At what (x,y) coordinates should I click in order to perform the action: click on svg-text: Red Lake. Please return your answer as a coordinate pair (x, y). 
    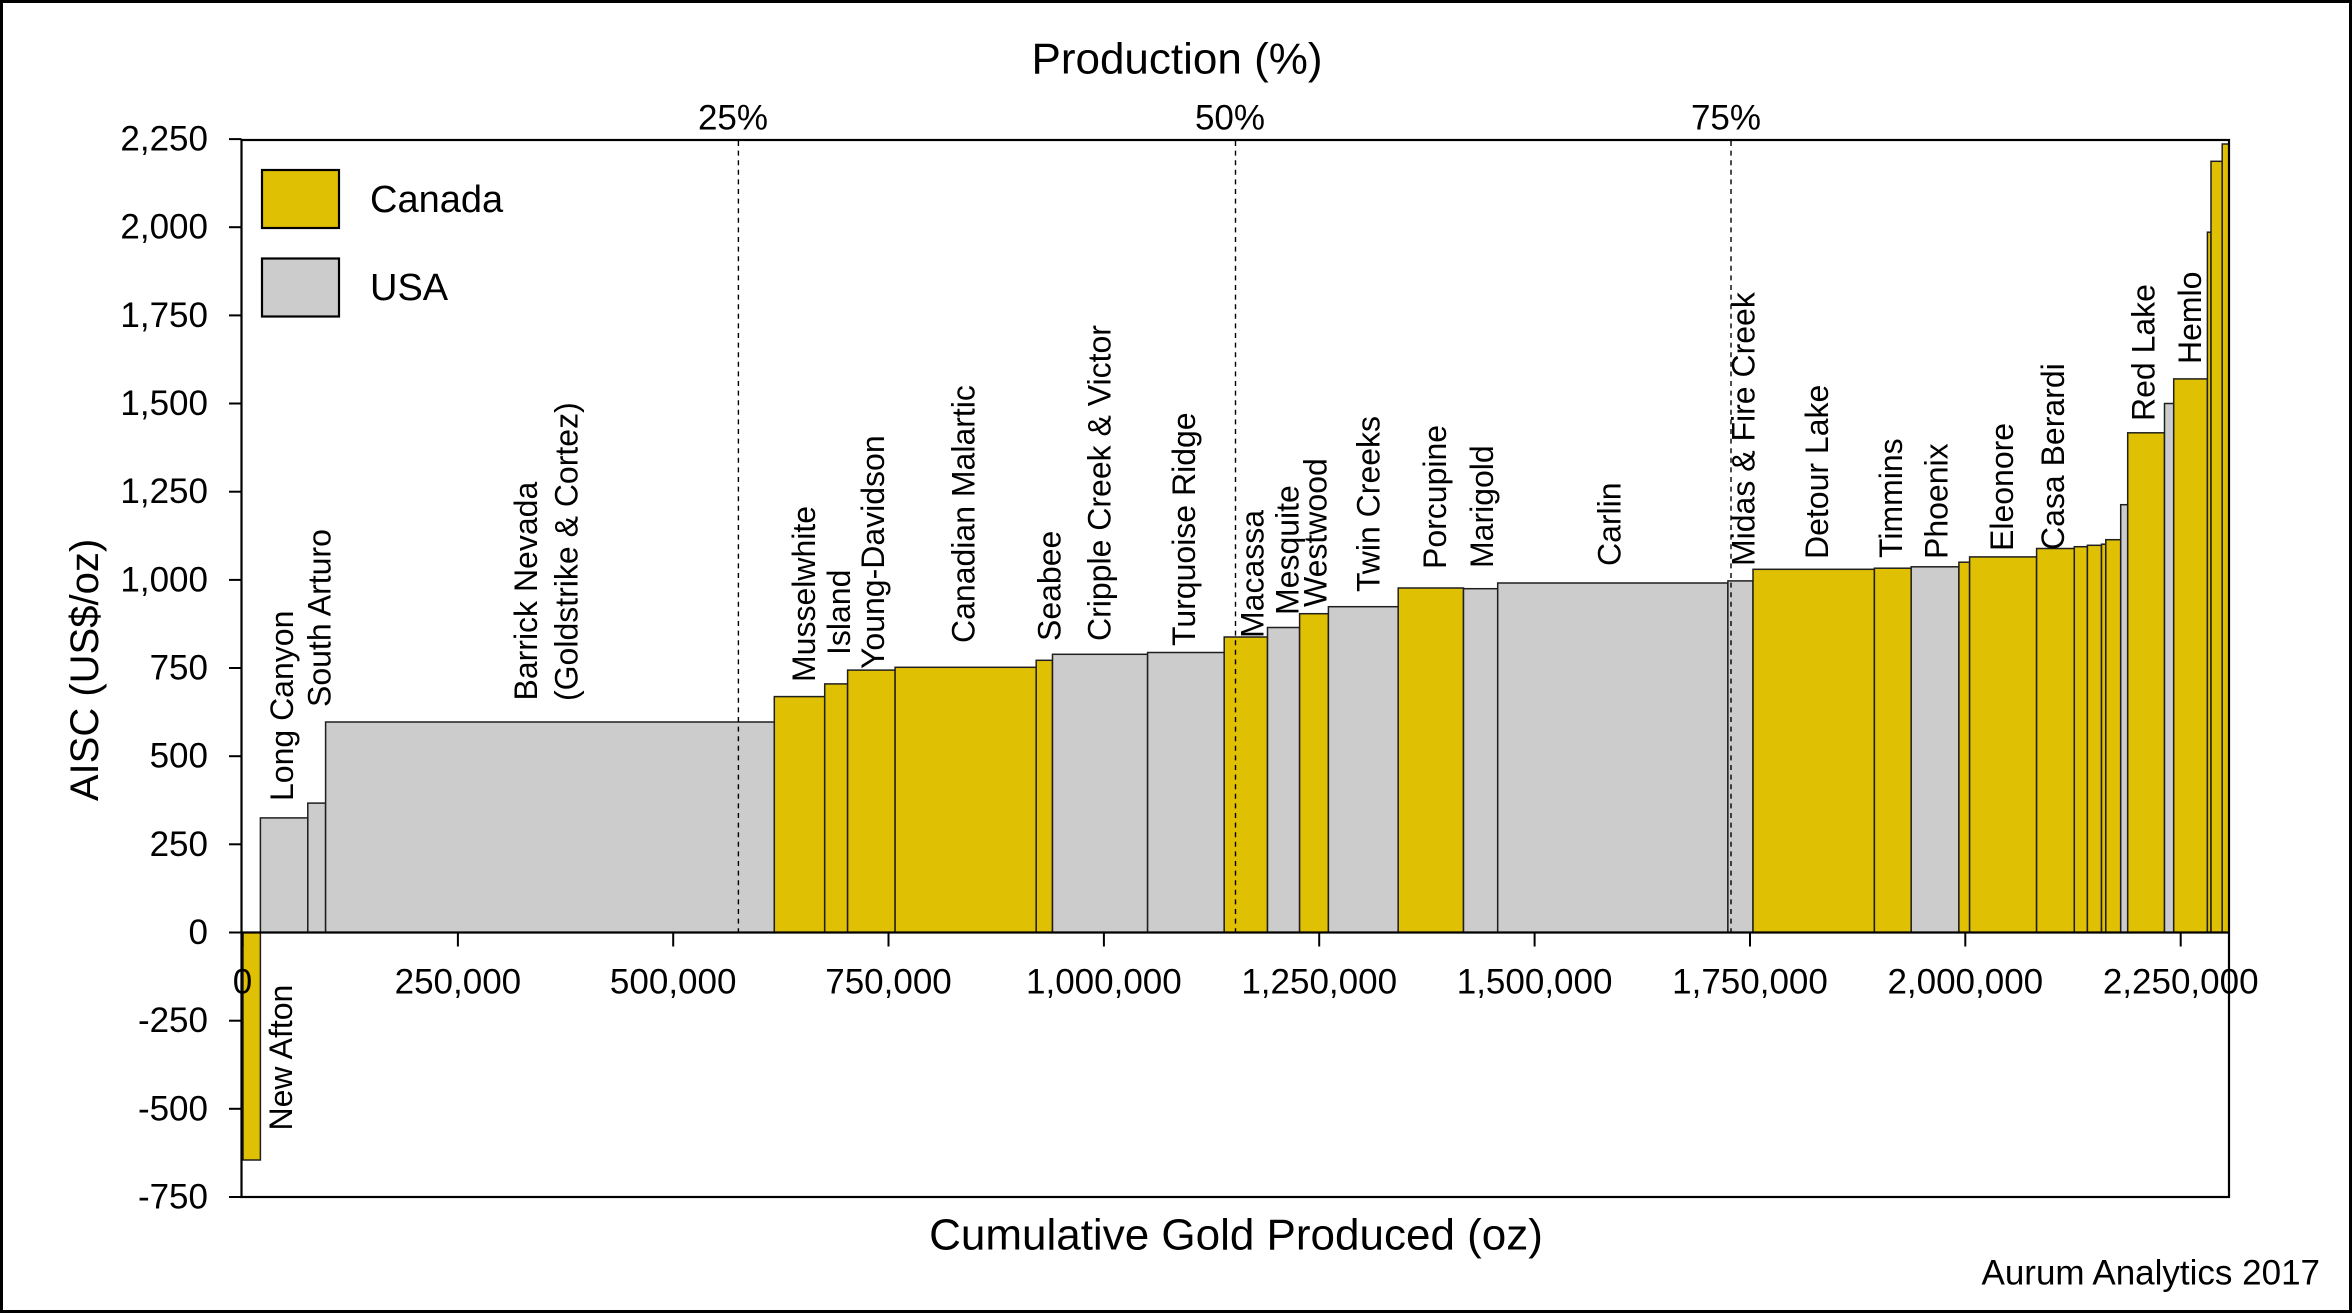
    Looking at the image, I should click on (2144, 352).